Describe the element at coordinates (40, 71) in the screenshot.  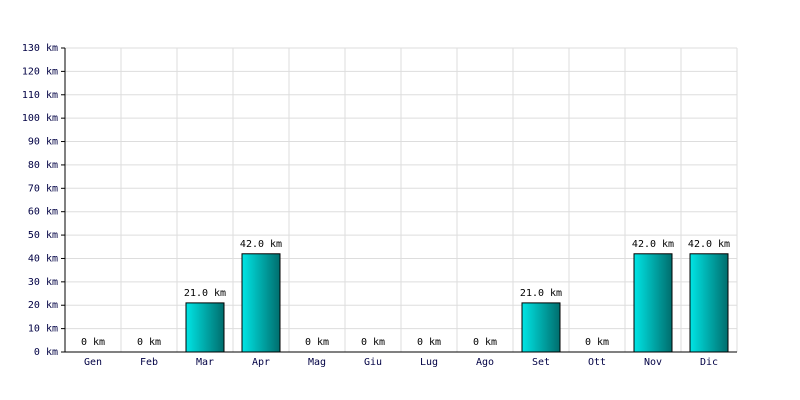
I see `y-tick-label: 120 km` at that location.